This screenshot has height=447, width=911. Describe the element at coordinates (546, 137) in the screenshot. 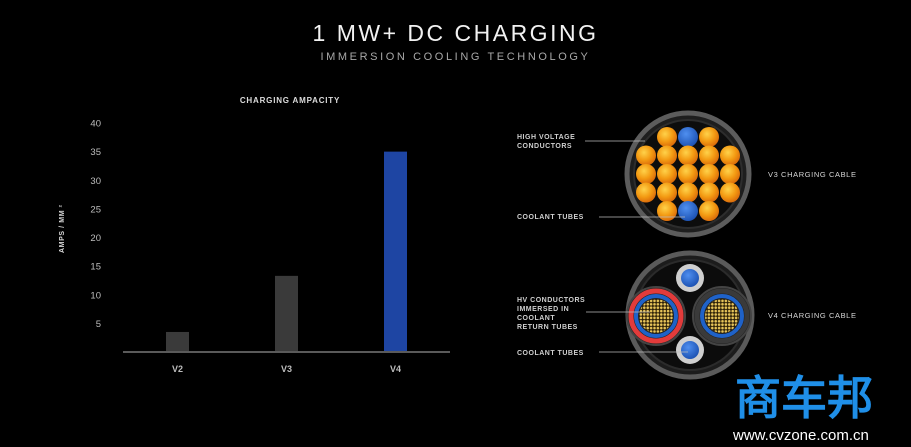

I see `callout-hv-line1: HIGH VOLTAGE` at that location.